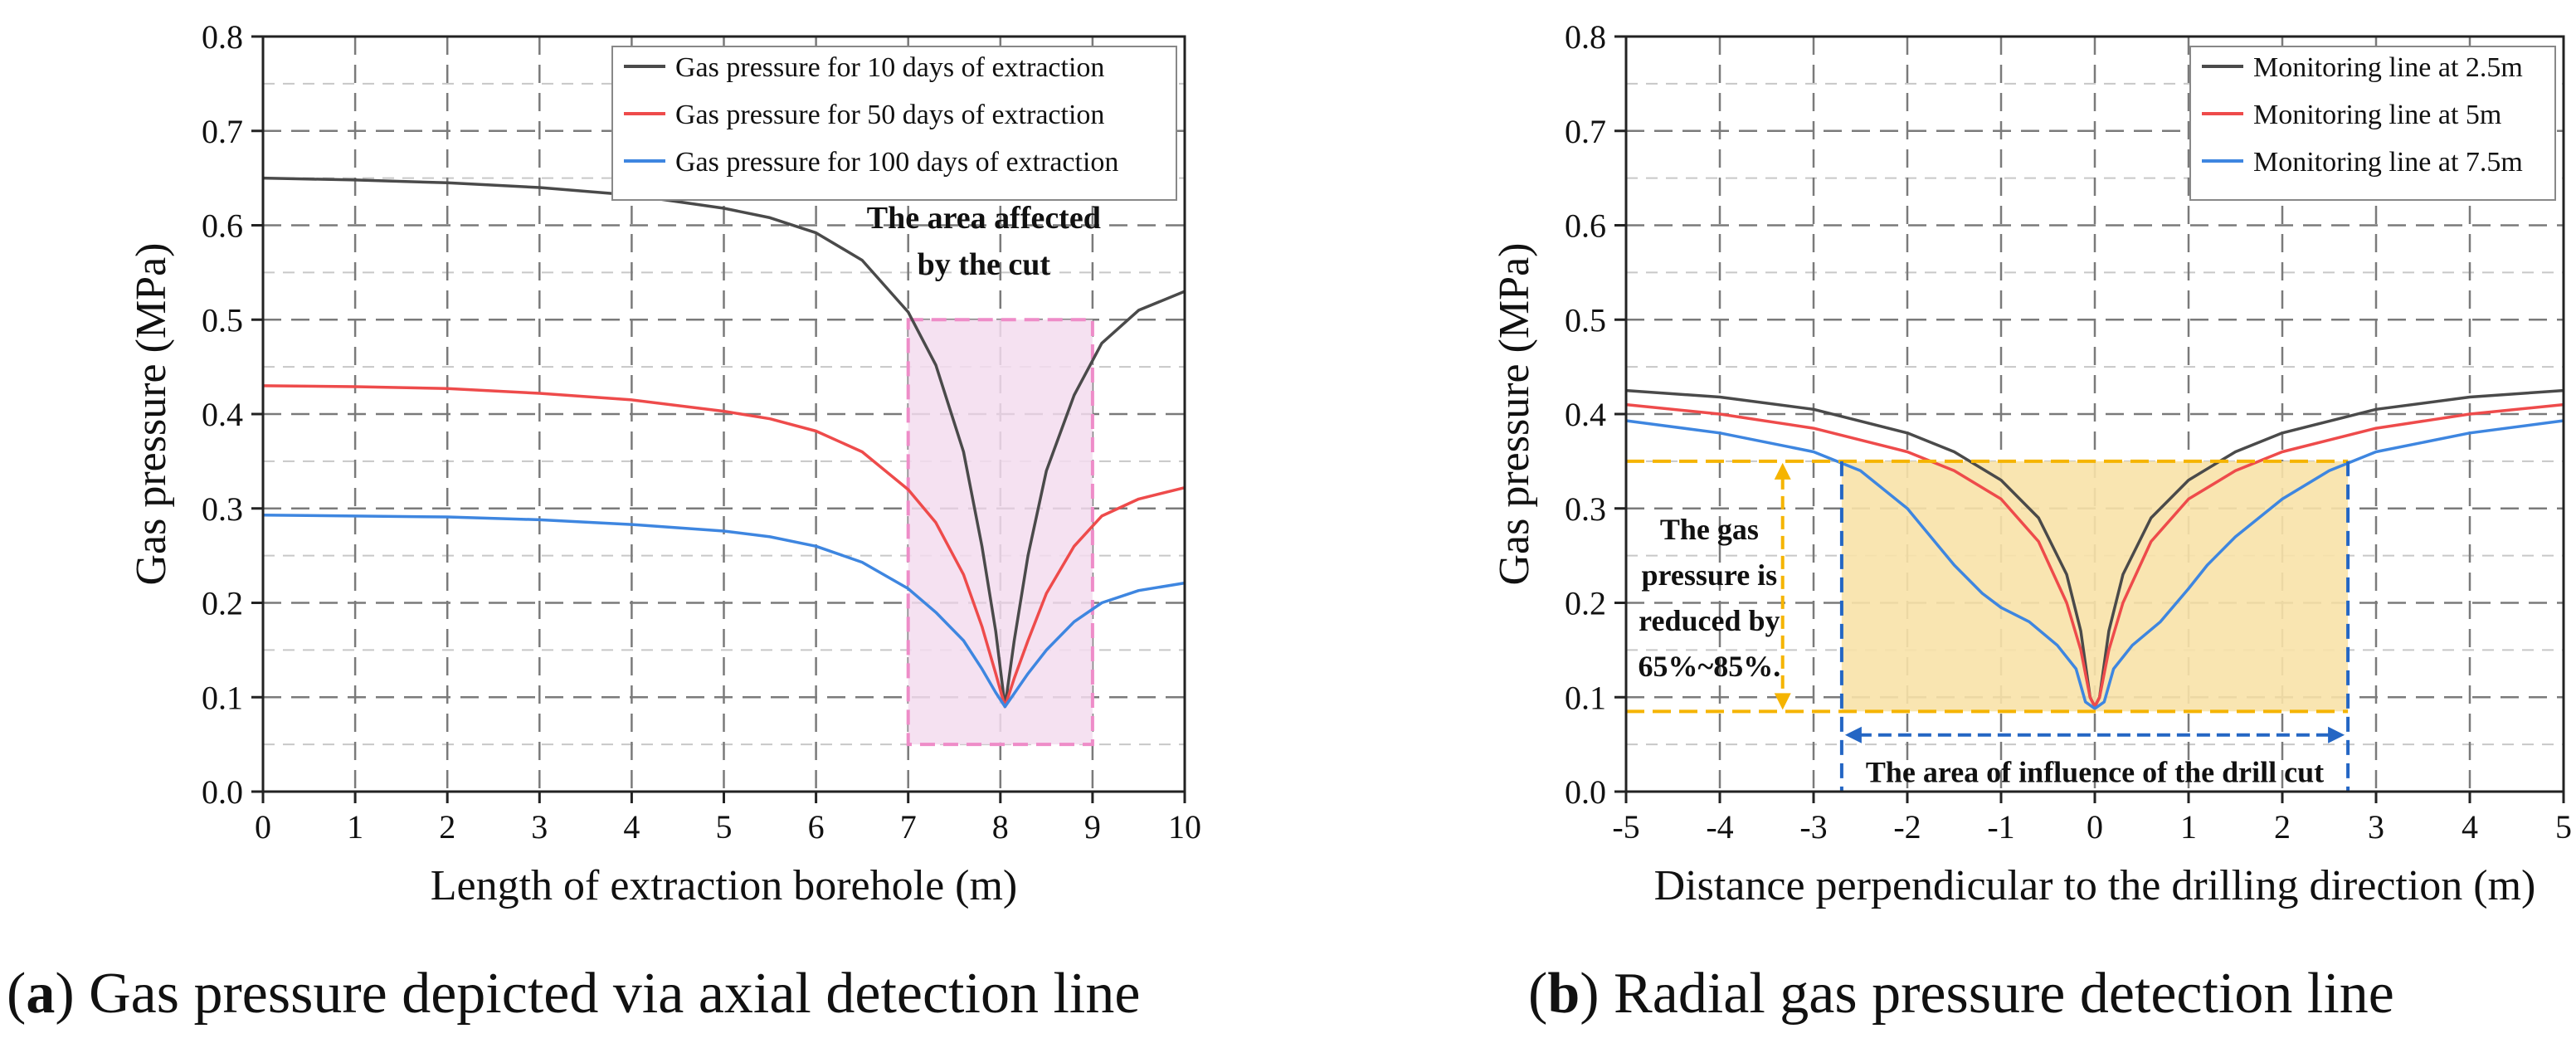  Describe the element at coordinates (2388, 67) in the screenshot. I see `legend-label: Monitoring line at 2.5m` at that location.